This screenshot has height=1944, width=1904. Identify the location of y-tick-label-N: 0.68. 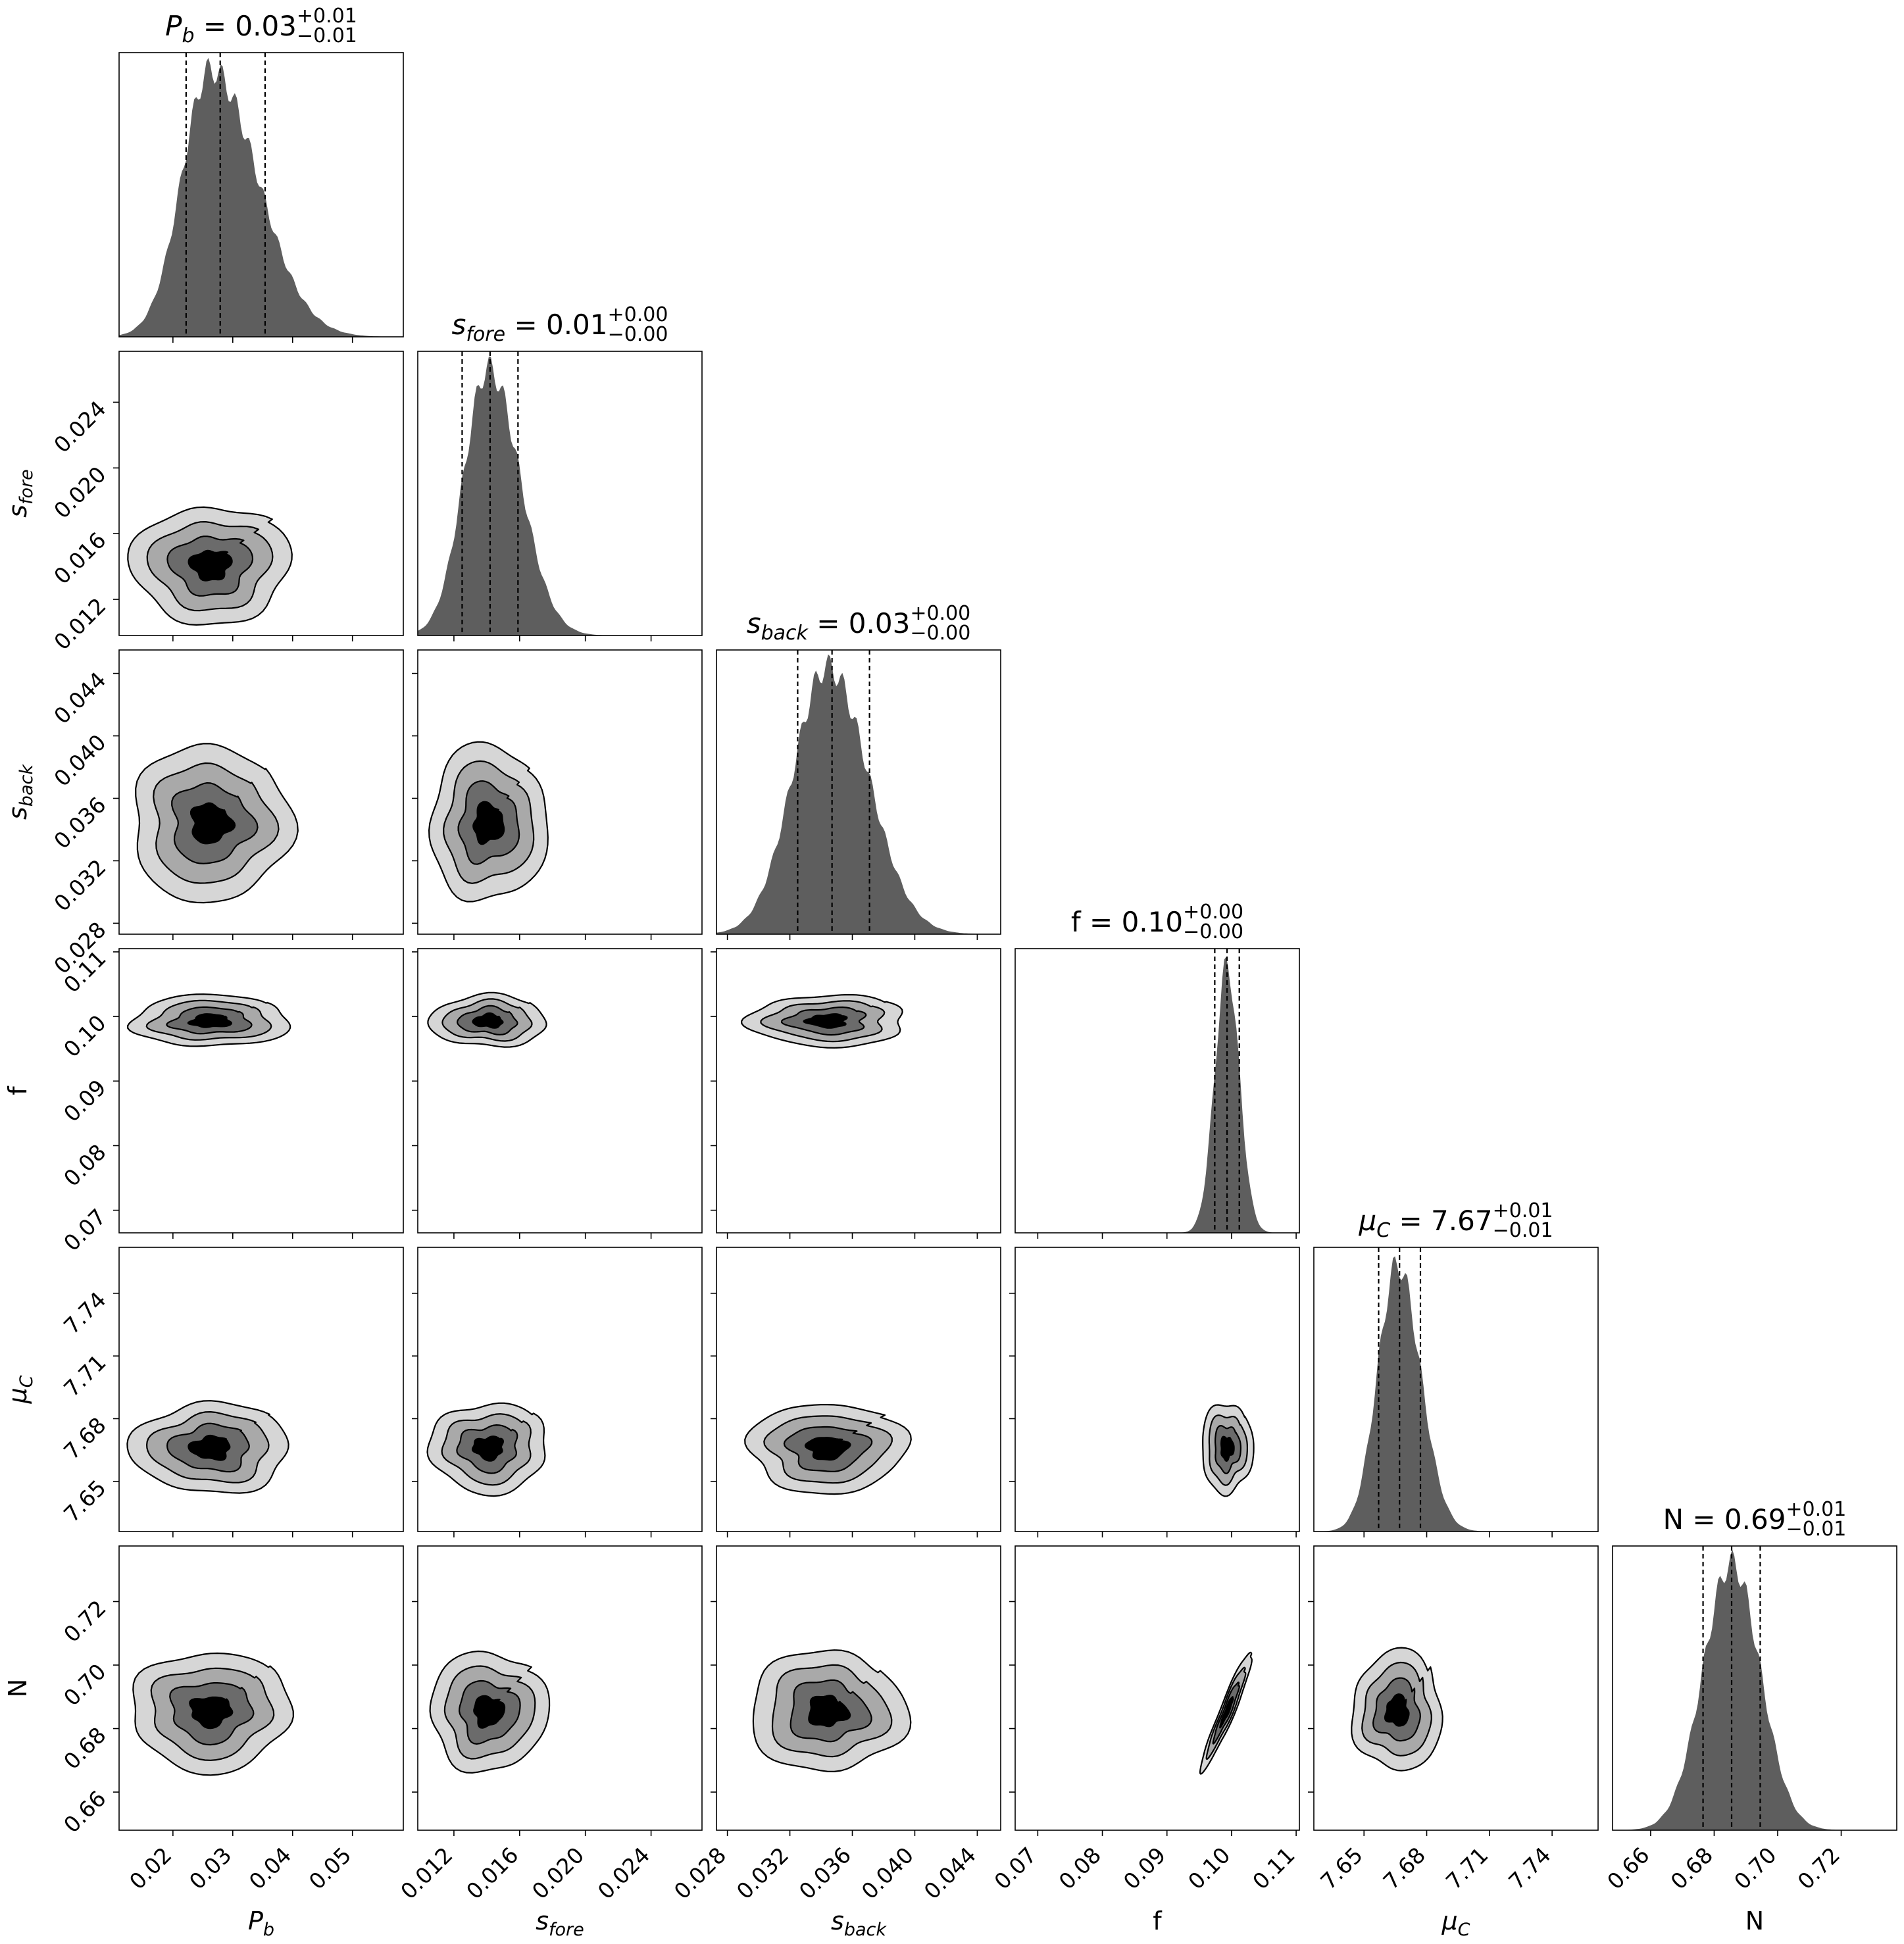
(85, 1748).